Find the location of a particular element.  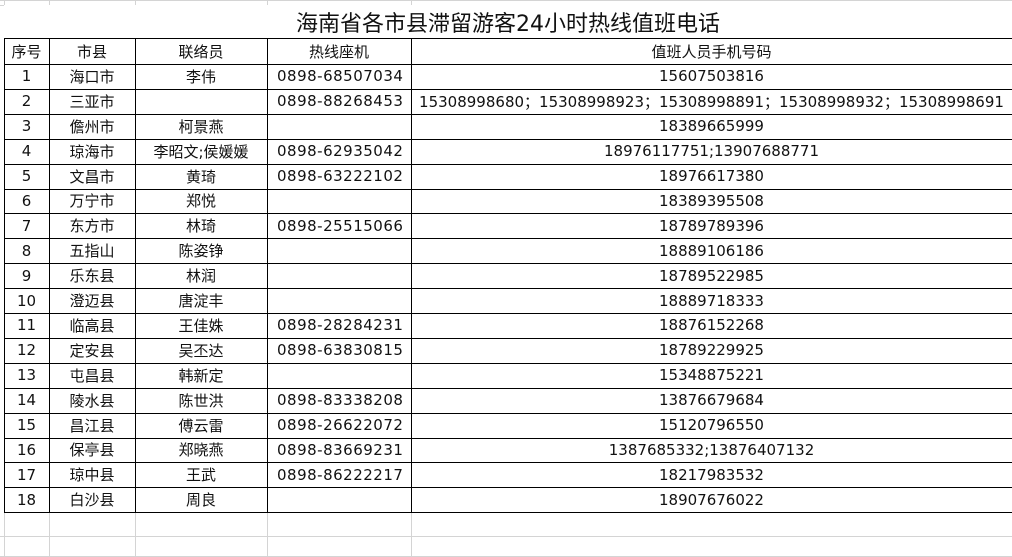

table-cell: 李伟 is located at coordinates (200, 76).